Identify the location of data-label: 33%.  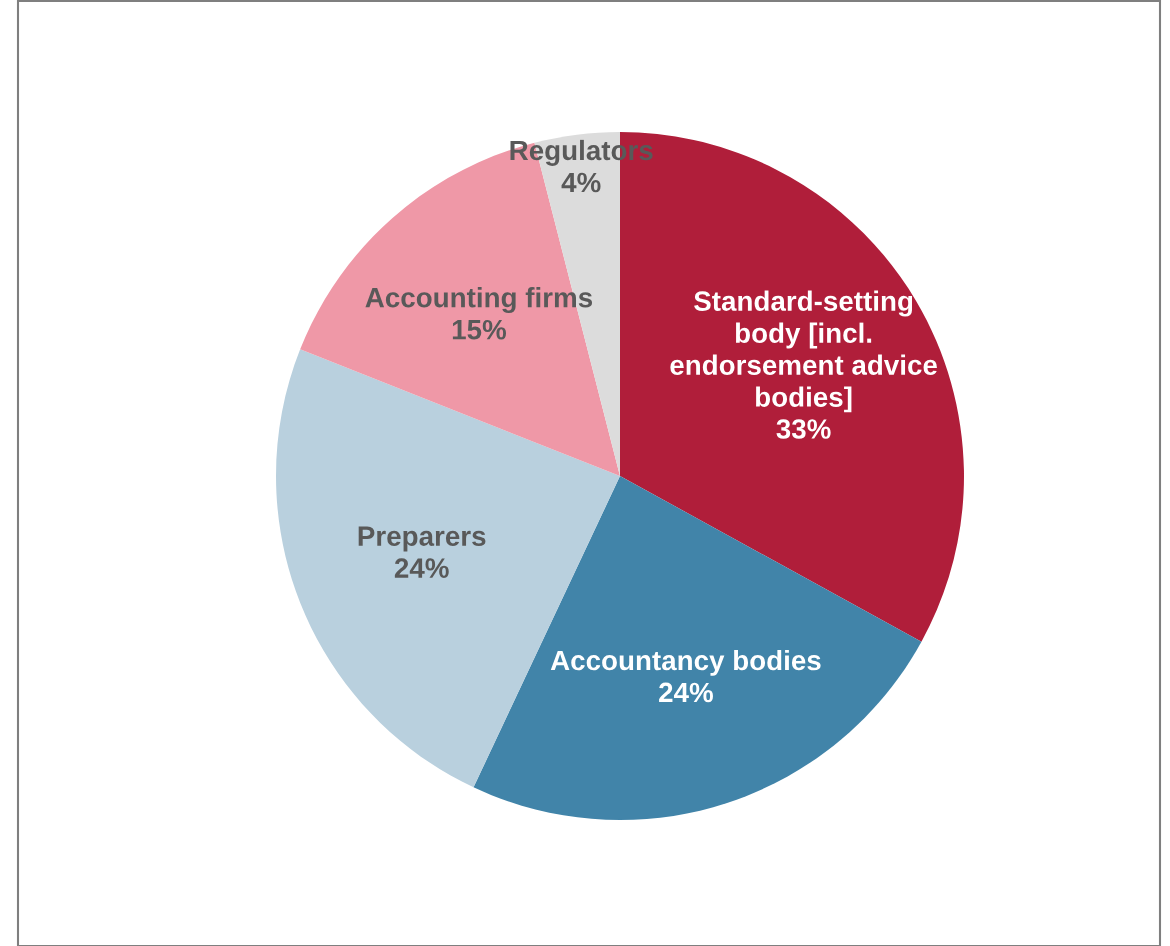
(803, 429).